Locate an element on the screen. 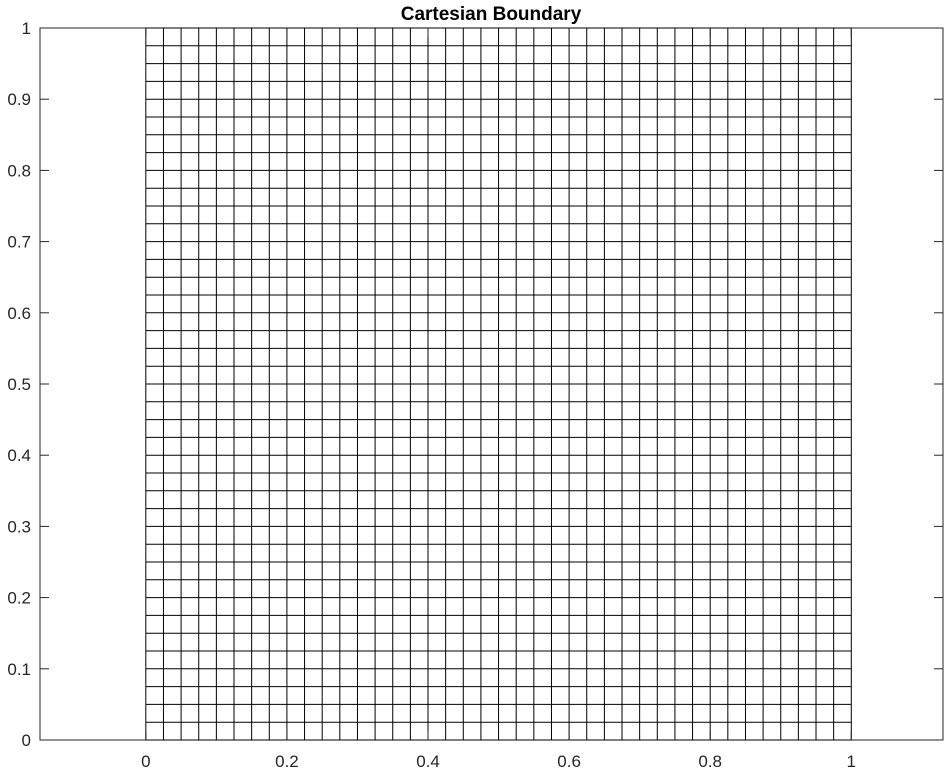 Image resolution: width=946 pixels, height=772 pixels. y-tick-label: 0.9 is located at coordinates (19, 99).